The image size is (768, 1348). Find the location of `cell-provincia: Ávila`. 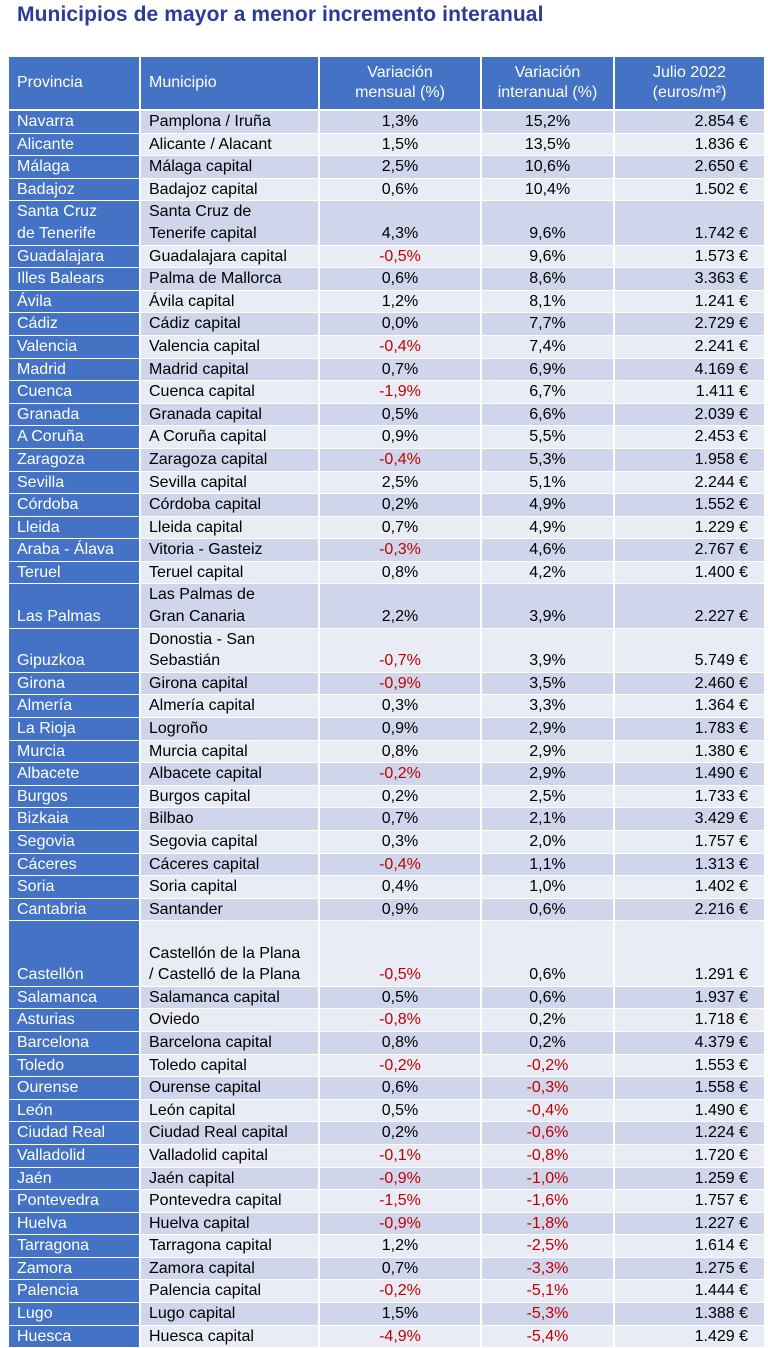

cell-provincia: Ávila is located at coordinates (74, 302).